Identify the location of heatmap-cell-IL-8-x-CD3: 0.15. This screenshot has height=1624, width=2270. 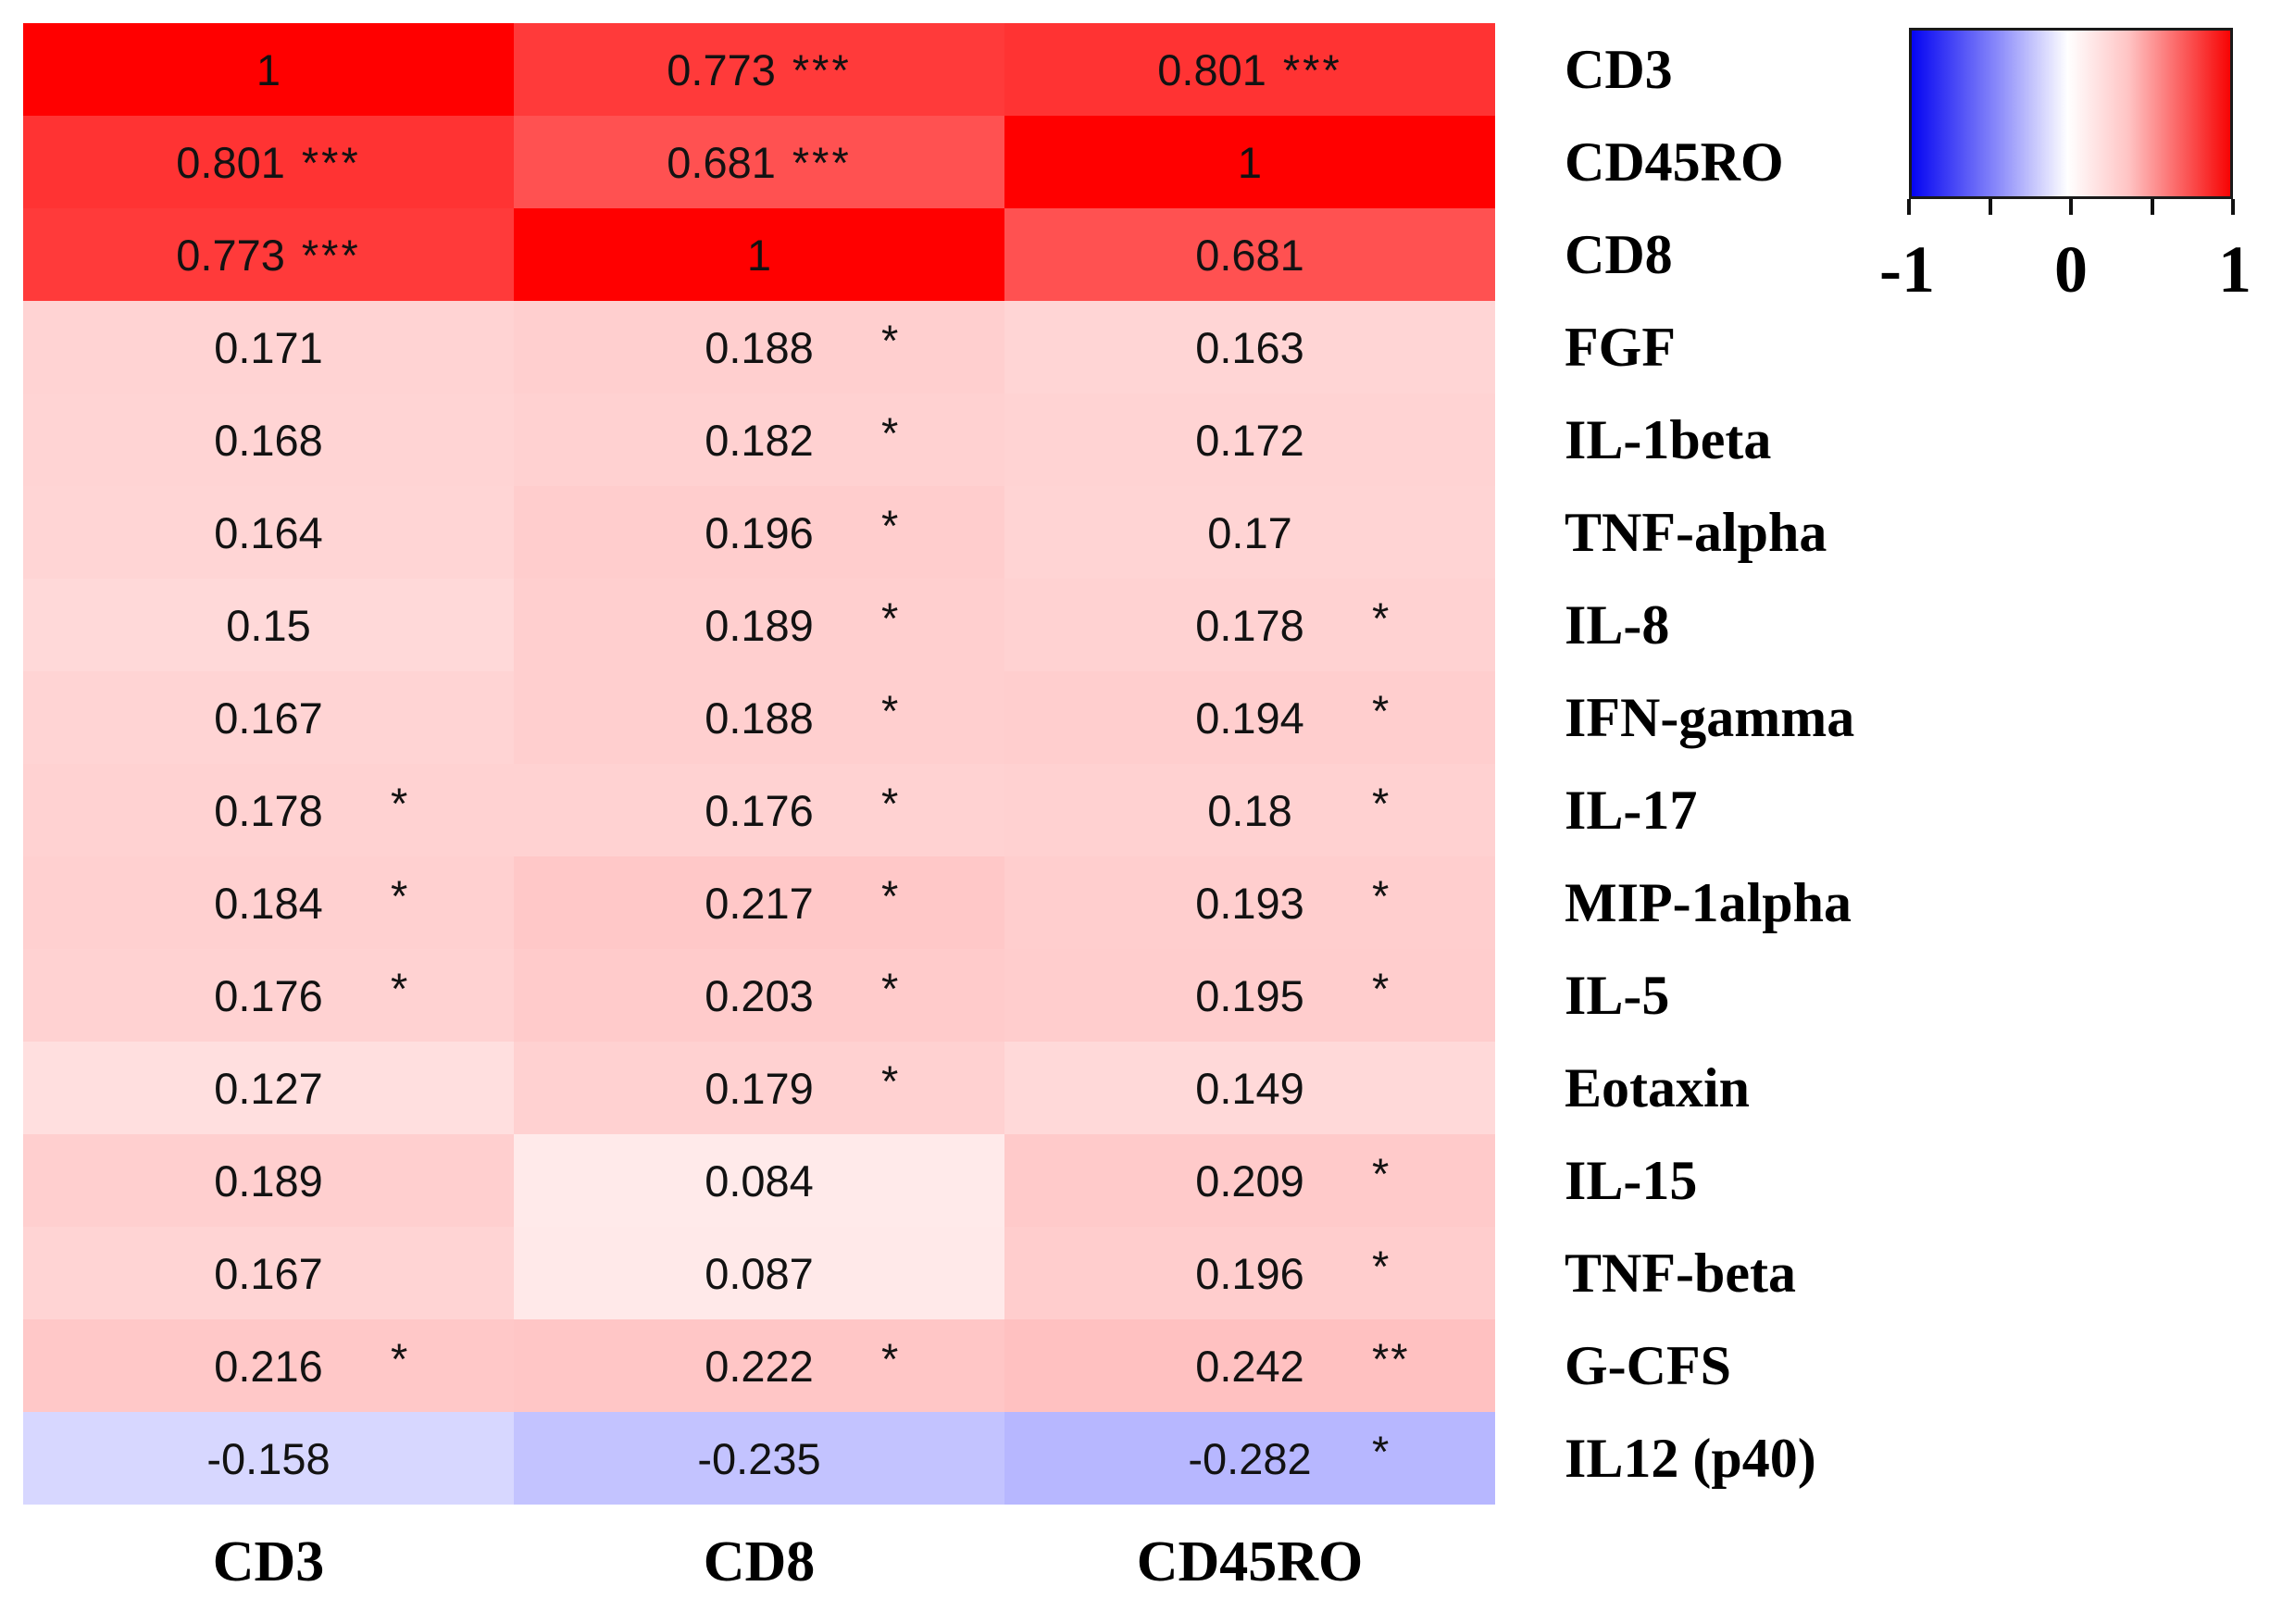
(269, 625).